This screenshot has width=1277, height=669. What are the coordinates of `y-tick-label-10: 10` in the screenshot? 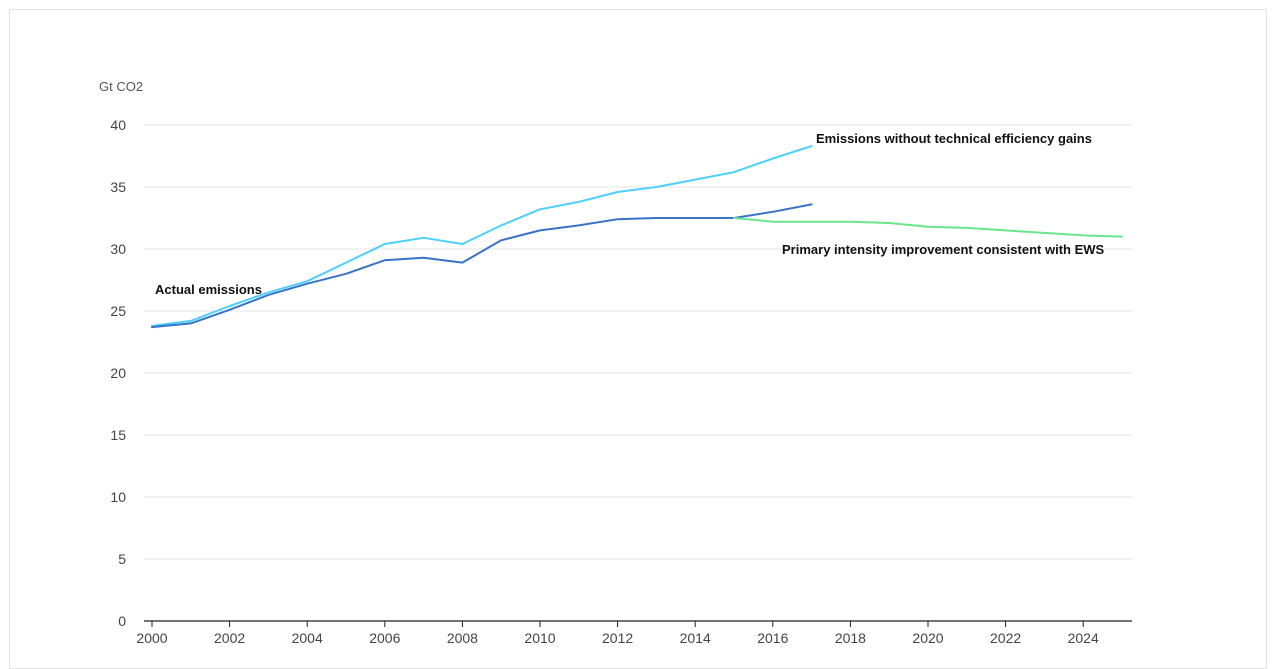 It's located at (118, 497).